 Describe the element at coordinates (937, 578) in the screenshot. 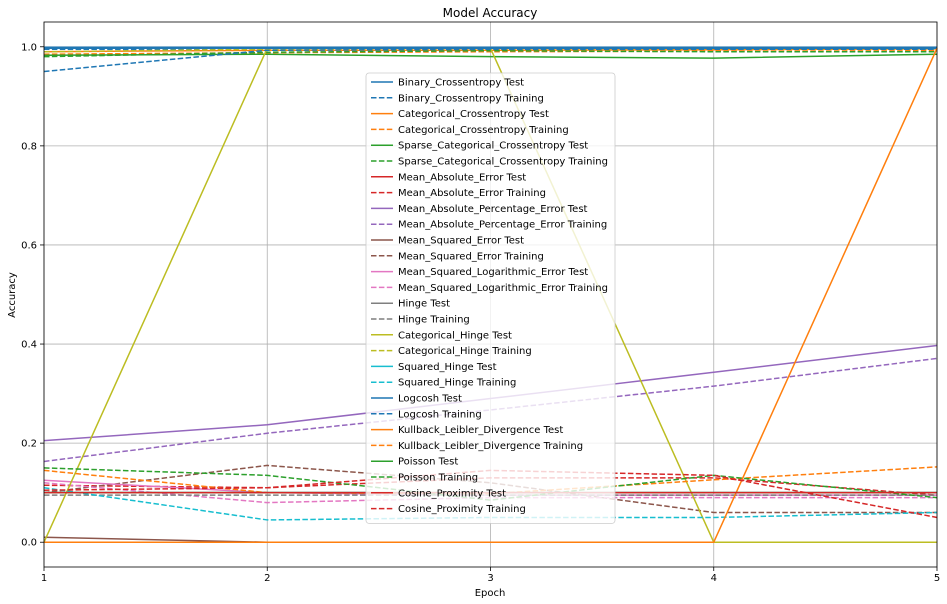

I see `x-tick-label: 5` at that location.